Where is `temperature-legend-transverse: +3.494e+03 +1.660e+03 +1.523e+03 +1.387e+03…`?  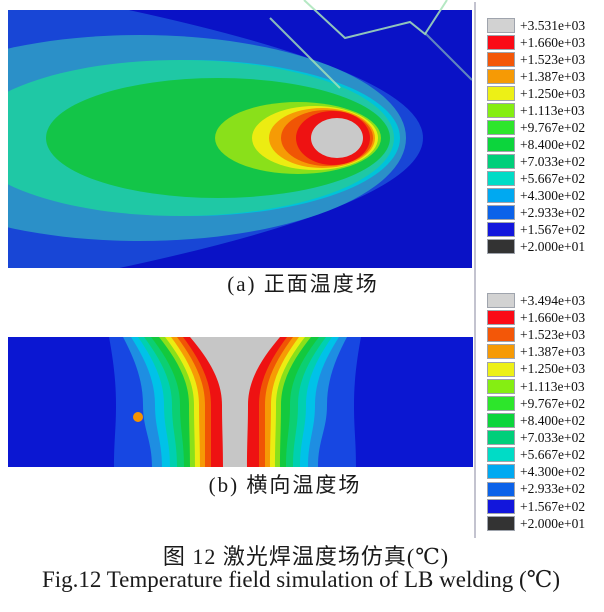
temperature-legend-transverse: +3.494e+03 +1.660e+03 +1.523e+03 +1.387e+03… is located at coordinates (536, 412).